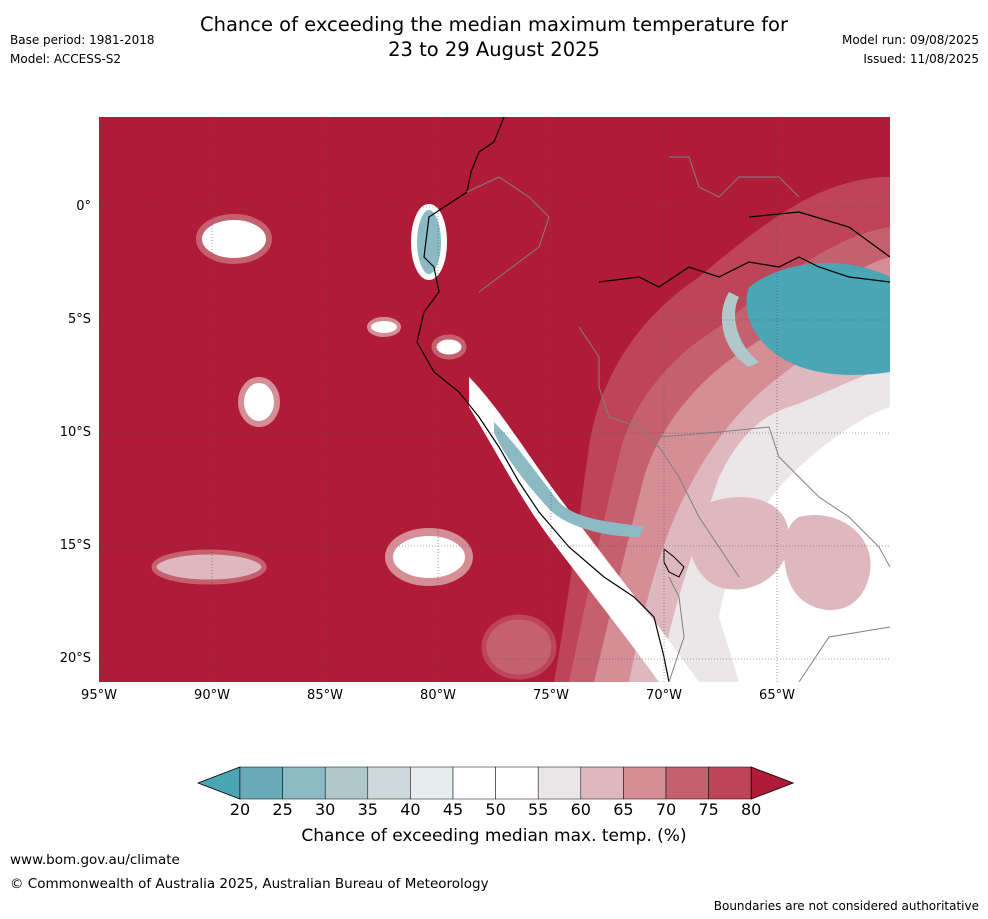  I want to click on colorbar-tick-label: 75, so click(708, 809).